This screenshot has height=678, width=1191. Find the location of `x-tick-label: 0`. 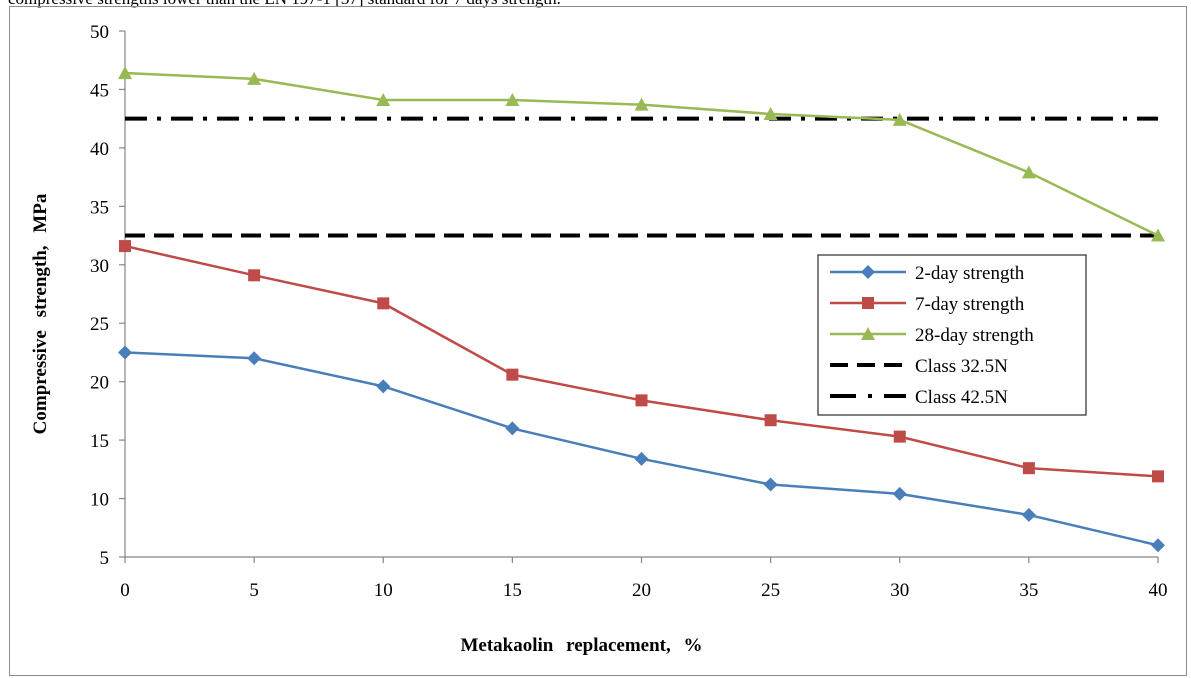

x-tick-label: 0 is located at coordinates (125, 590).